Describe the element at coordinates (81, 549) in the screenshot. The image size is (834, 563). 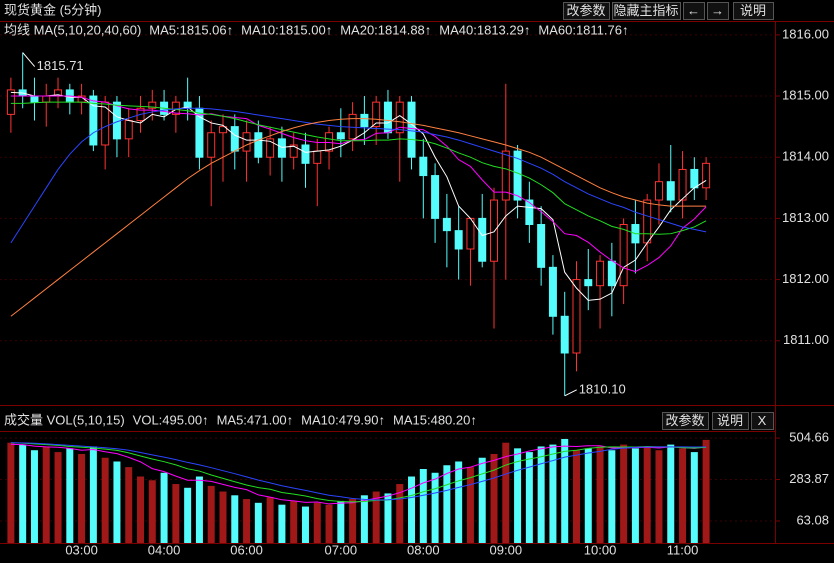
I see `x-tick-label: 03:00` at that location.